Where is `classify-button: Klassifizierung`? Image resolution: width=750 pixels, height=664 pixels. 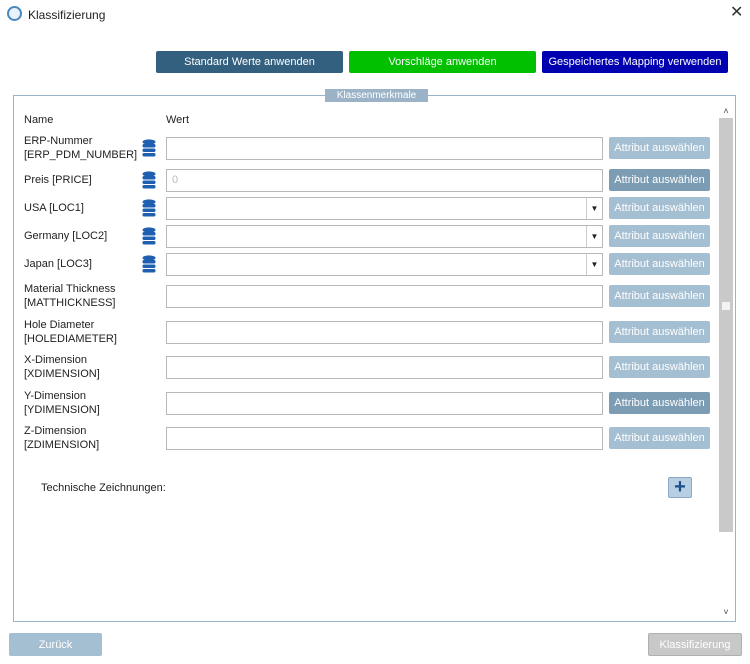
classify-button: Klassifizierung is located at coordinates (695, 644).